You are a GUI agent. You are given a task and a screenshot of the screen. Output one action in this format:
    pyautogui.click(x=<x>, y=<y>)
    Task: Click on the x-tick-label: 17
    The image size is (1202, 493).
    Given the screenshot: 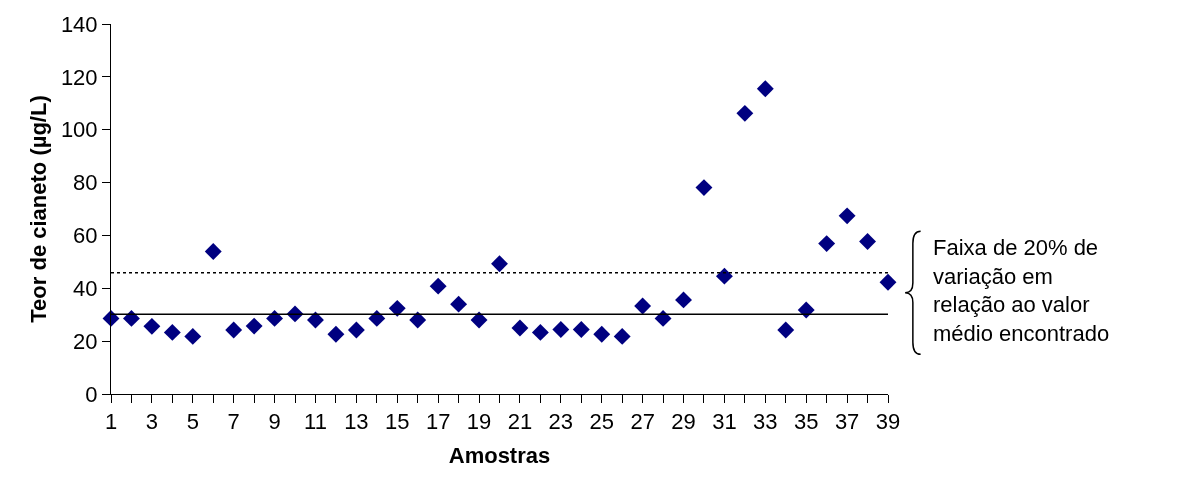 What is the action you would take?
    pyautogui.click(x=438, y=422)
    